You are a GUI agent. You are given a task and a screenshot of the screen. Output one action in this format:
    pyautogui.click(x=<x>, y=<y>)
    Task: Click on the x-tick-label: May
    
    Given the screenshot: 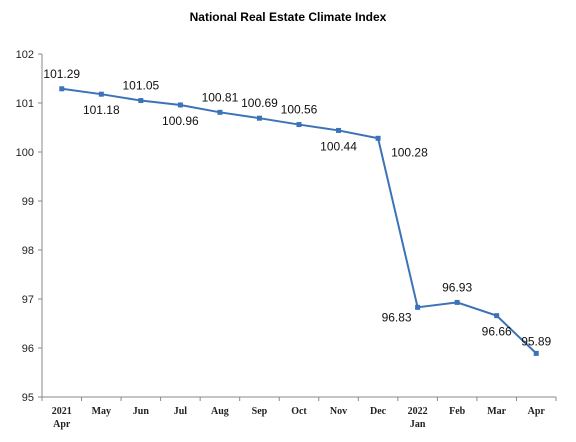 What is the action you would take?
    pyautogui.click(x=101, y=411)
    